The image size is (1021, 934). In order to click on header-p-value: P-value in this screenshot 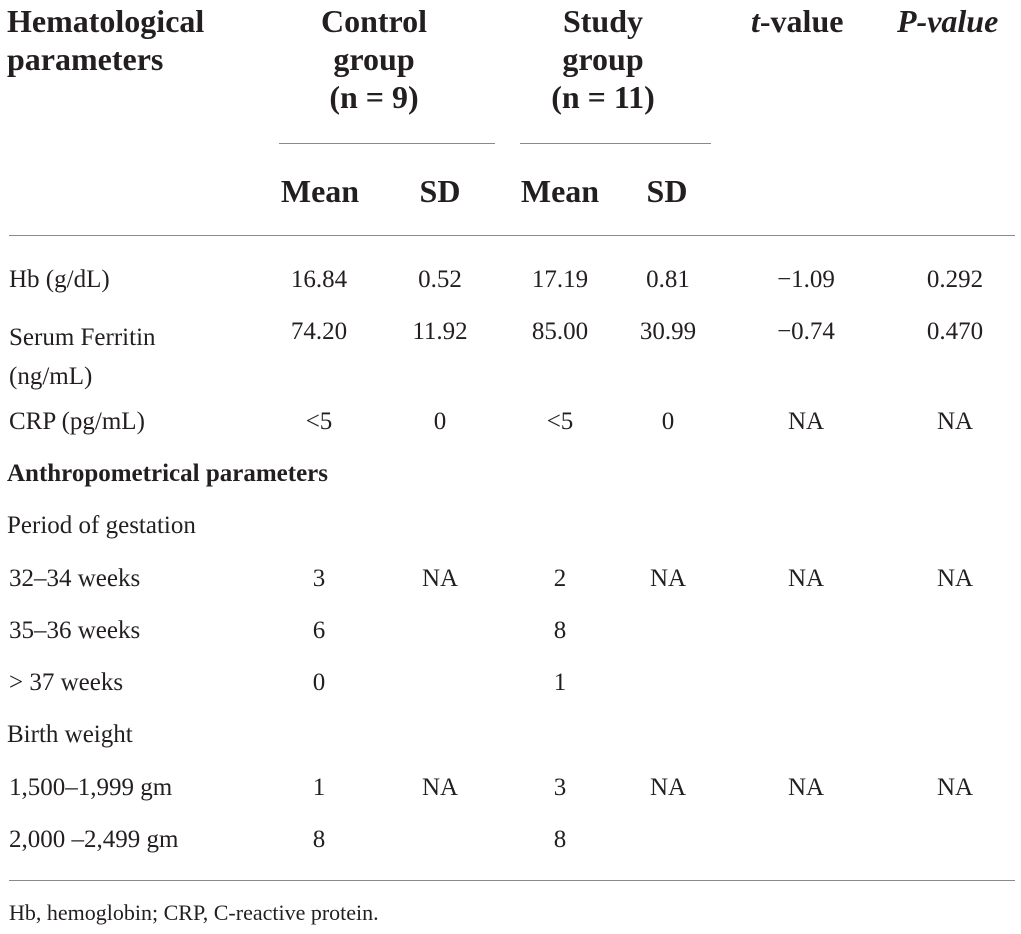, I will do `click(947, 21)`.